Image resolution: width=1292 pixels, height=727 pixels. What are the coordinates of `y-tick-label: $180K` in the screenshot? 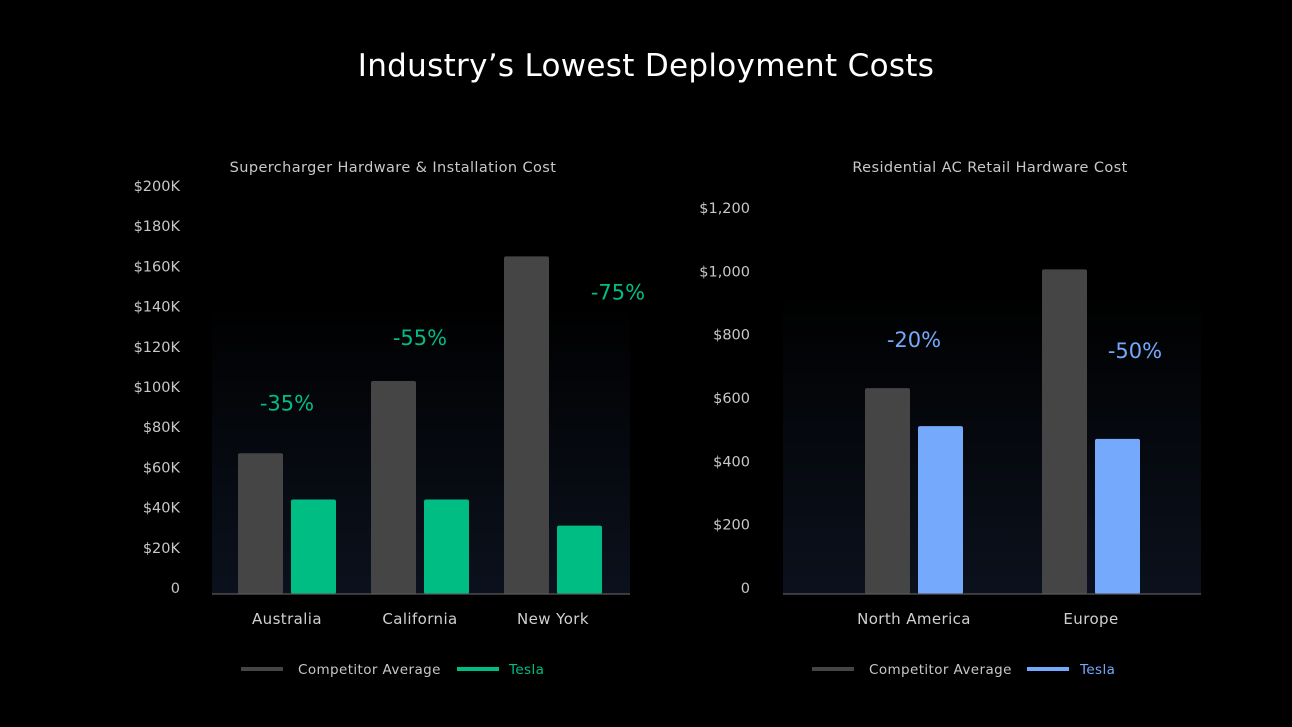 It's located at (157, 227).